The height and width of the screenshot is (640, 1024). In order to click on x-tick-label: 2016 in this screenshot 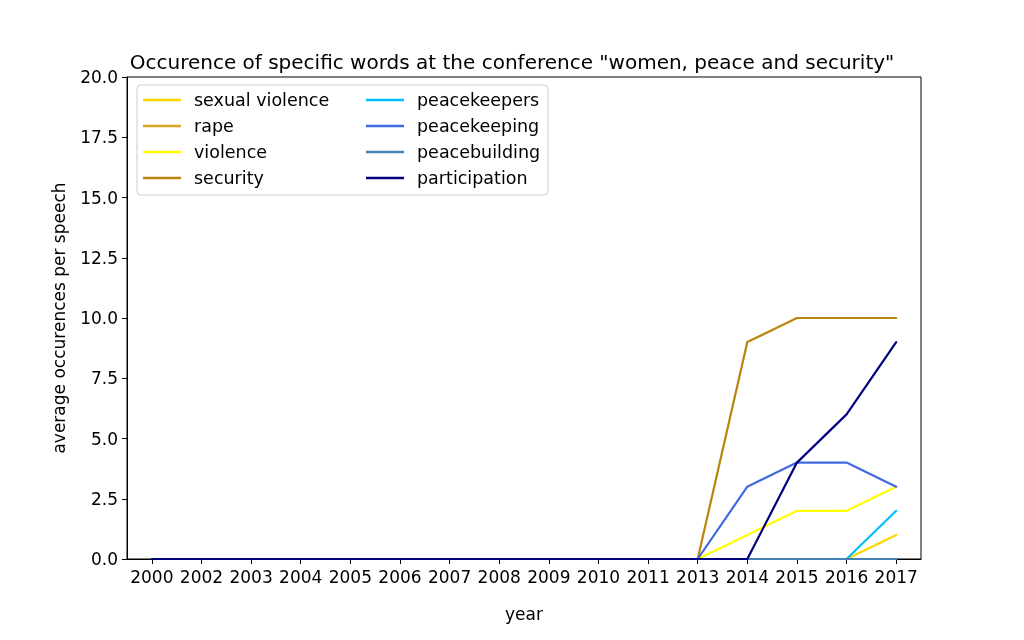, I will do `click(846, 576)`.